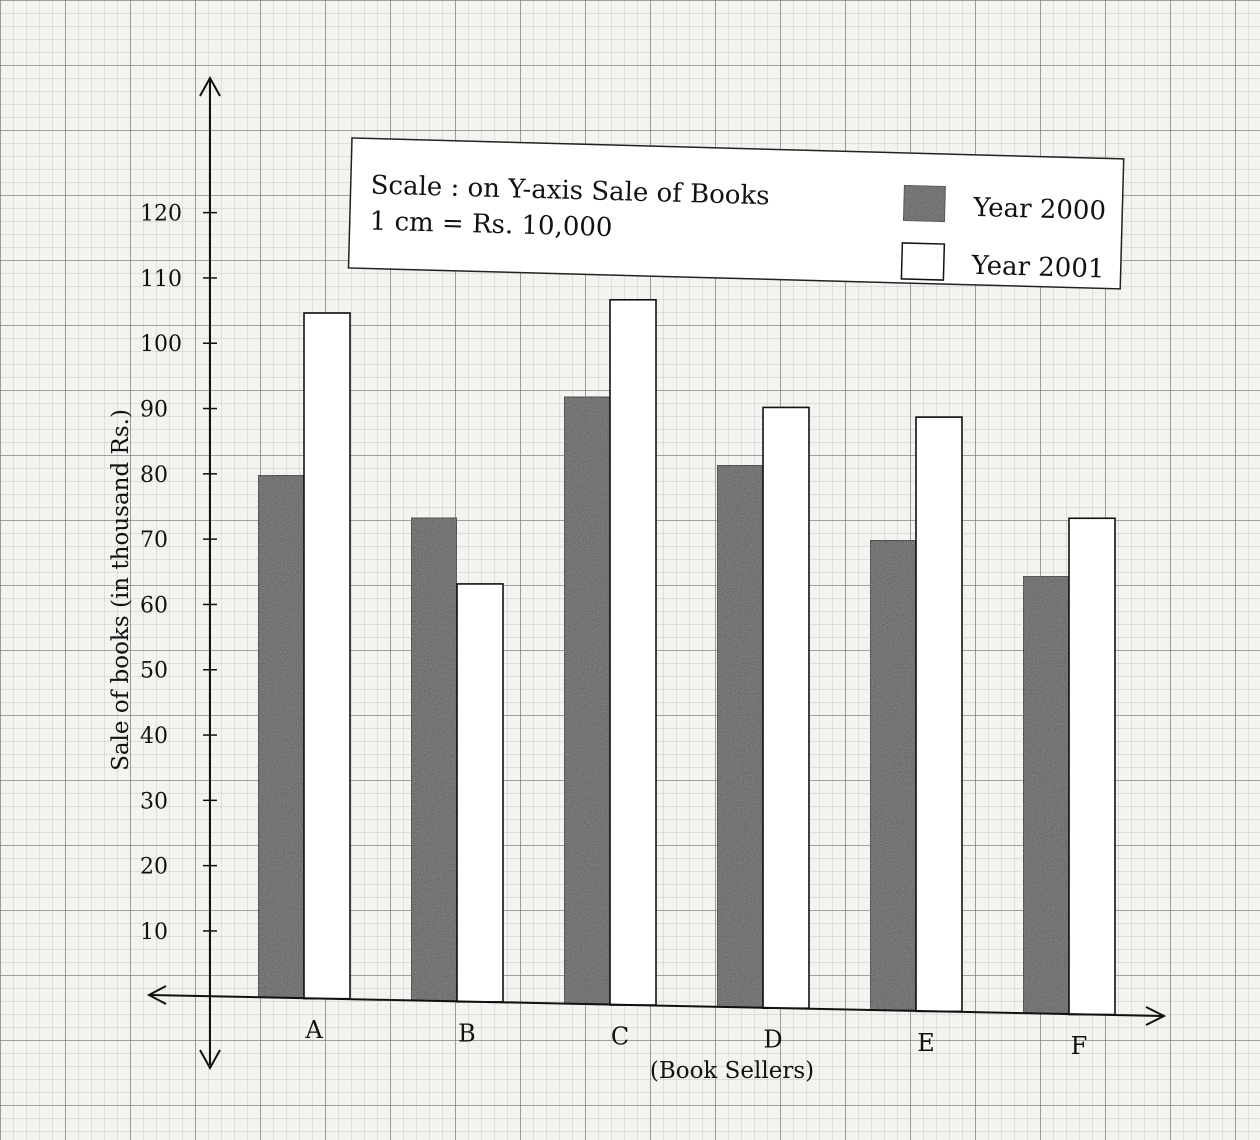 The image size is (1260, 1140). I want to click on y-tick-label-30: 30, so click(154, 801).